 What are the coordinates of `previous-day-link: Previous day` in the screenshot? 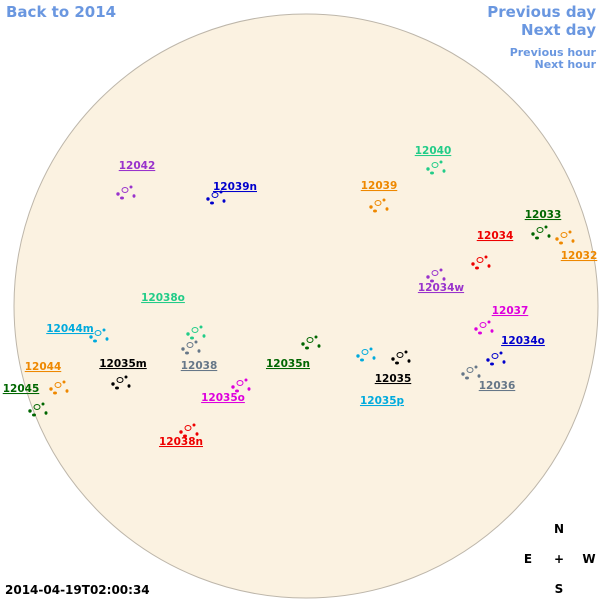 It's located at (541, 12).